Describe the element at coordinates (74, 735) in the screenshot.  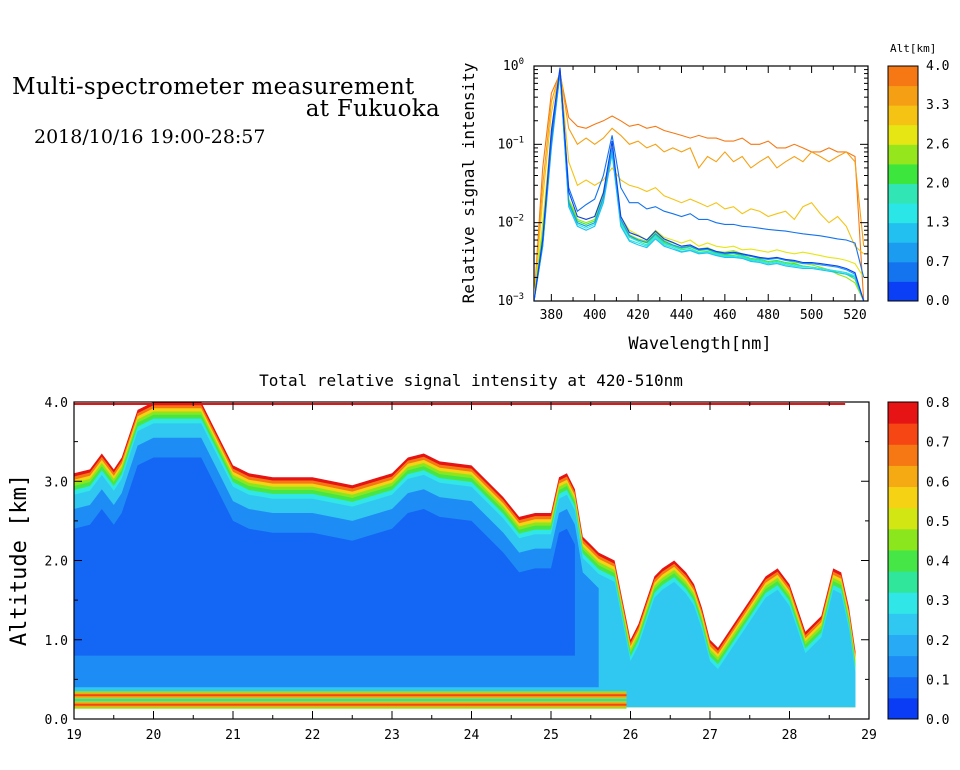
I see `heatmap-xtick-label-0: 19` at that location.